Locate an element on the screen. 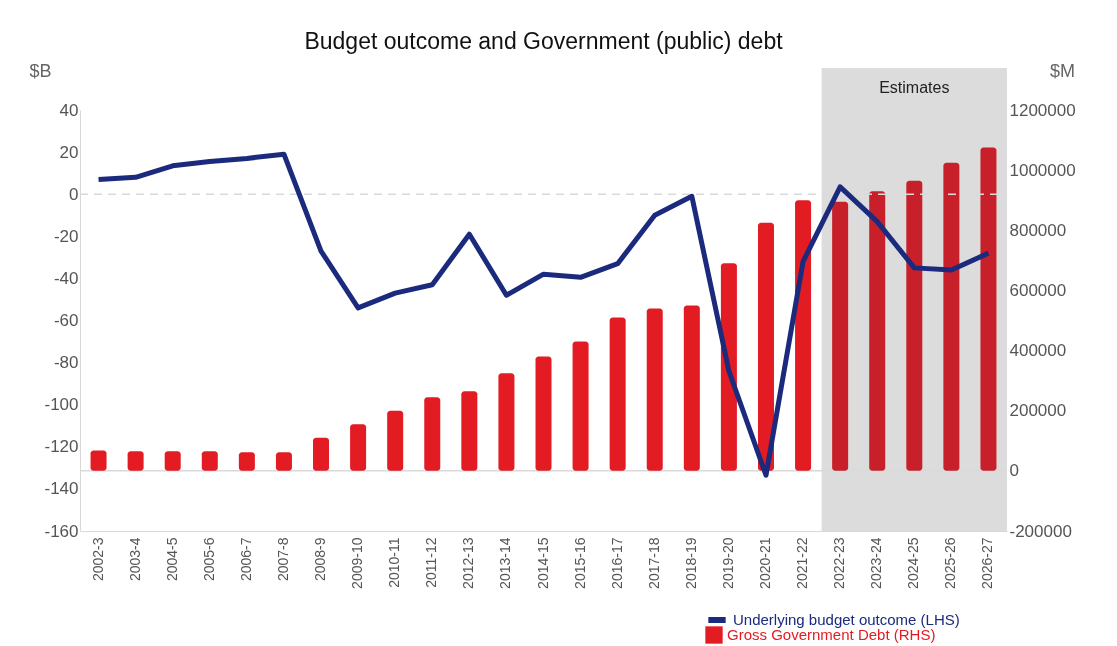 This screenshot has height=646, width=1117. x-tick-label: 2013-14 is located at coordinates (505, 563).